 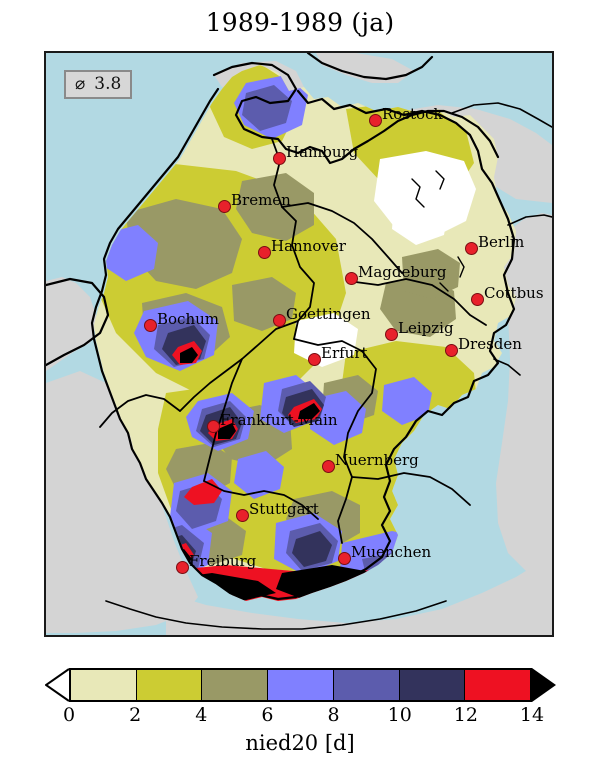 What do you see at coordinates (412, 114) in the screenshot?
I see `city-label: Rostock` at bounding box center [412, 114].